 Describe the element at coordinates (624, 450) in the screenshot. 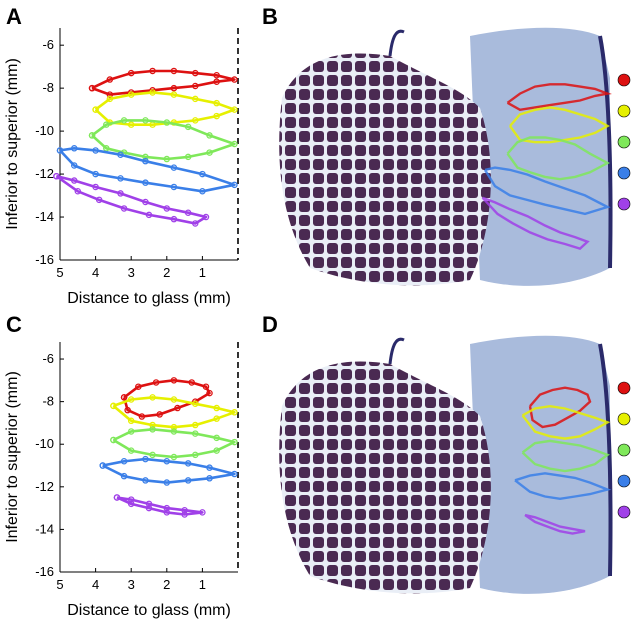

I see `electrode-markers-d` at that location.